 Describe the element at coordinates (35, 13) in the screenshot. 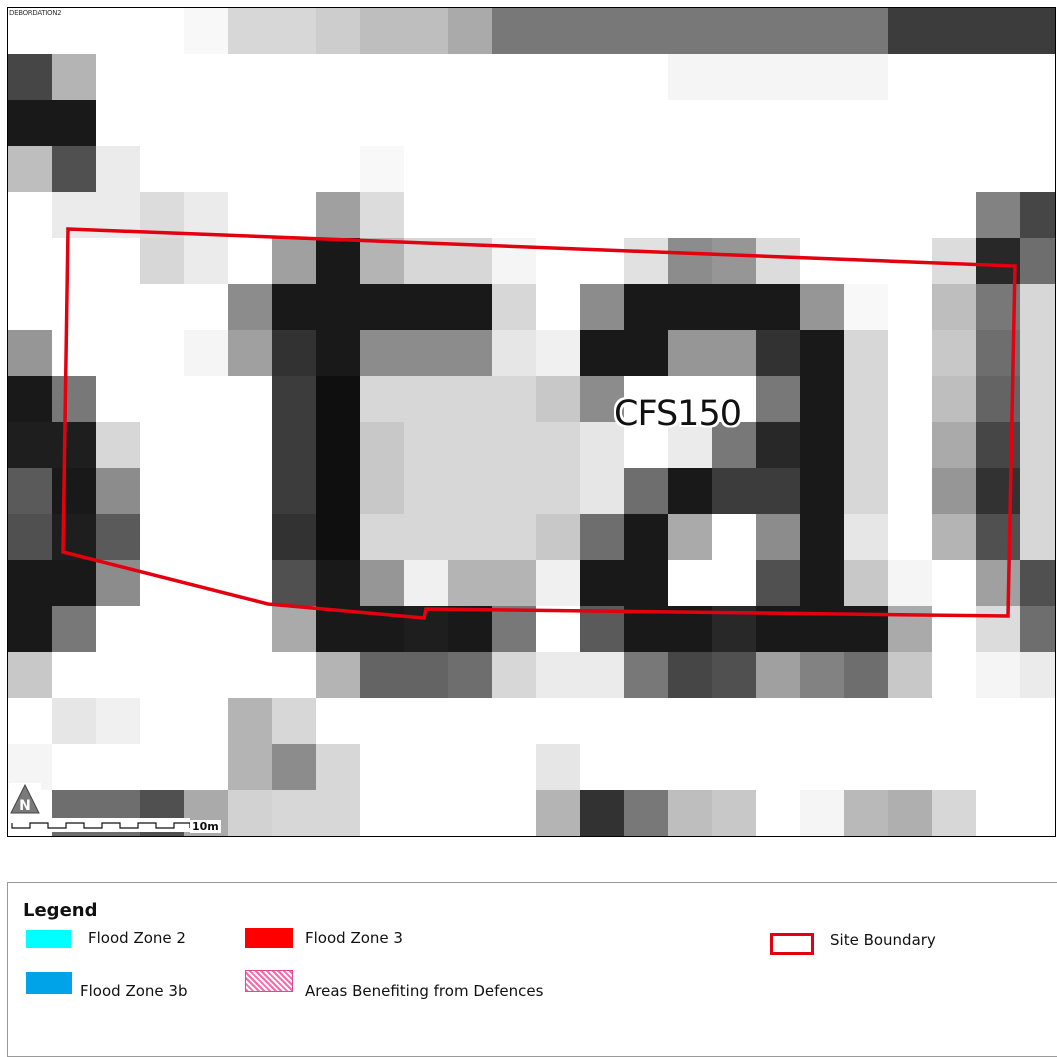

I see `layer-name-label: DEBORDATION2` at that location.